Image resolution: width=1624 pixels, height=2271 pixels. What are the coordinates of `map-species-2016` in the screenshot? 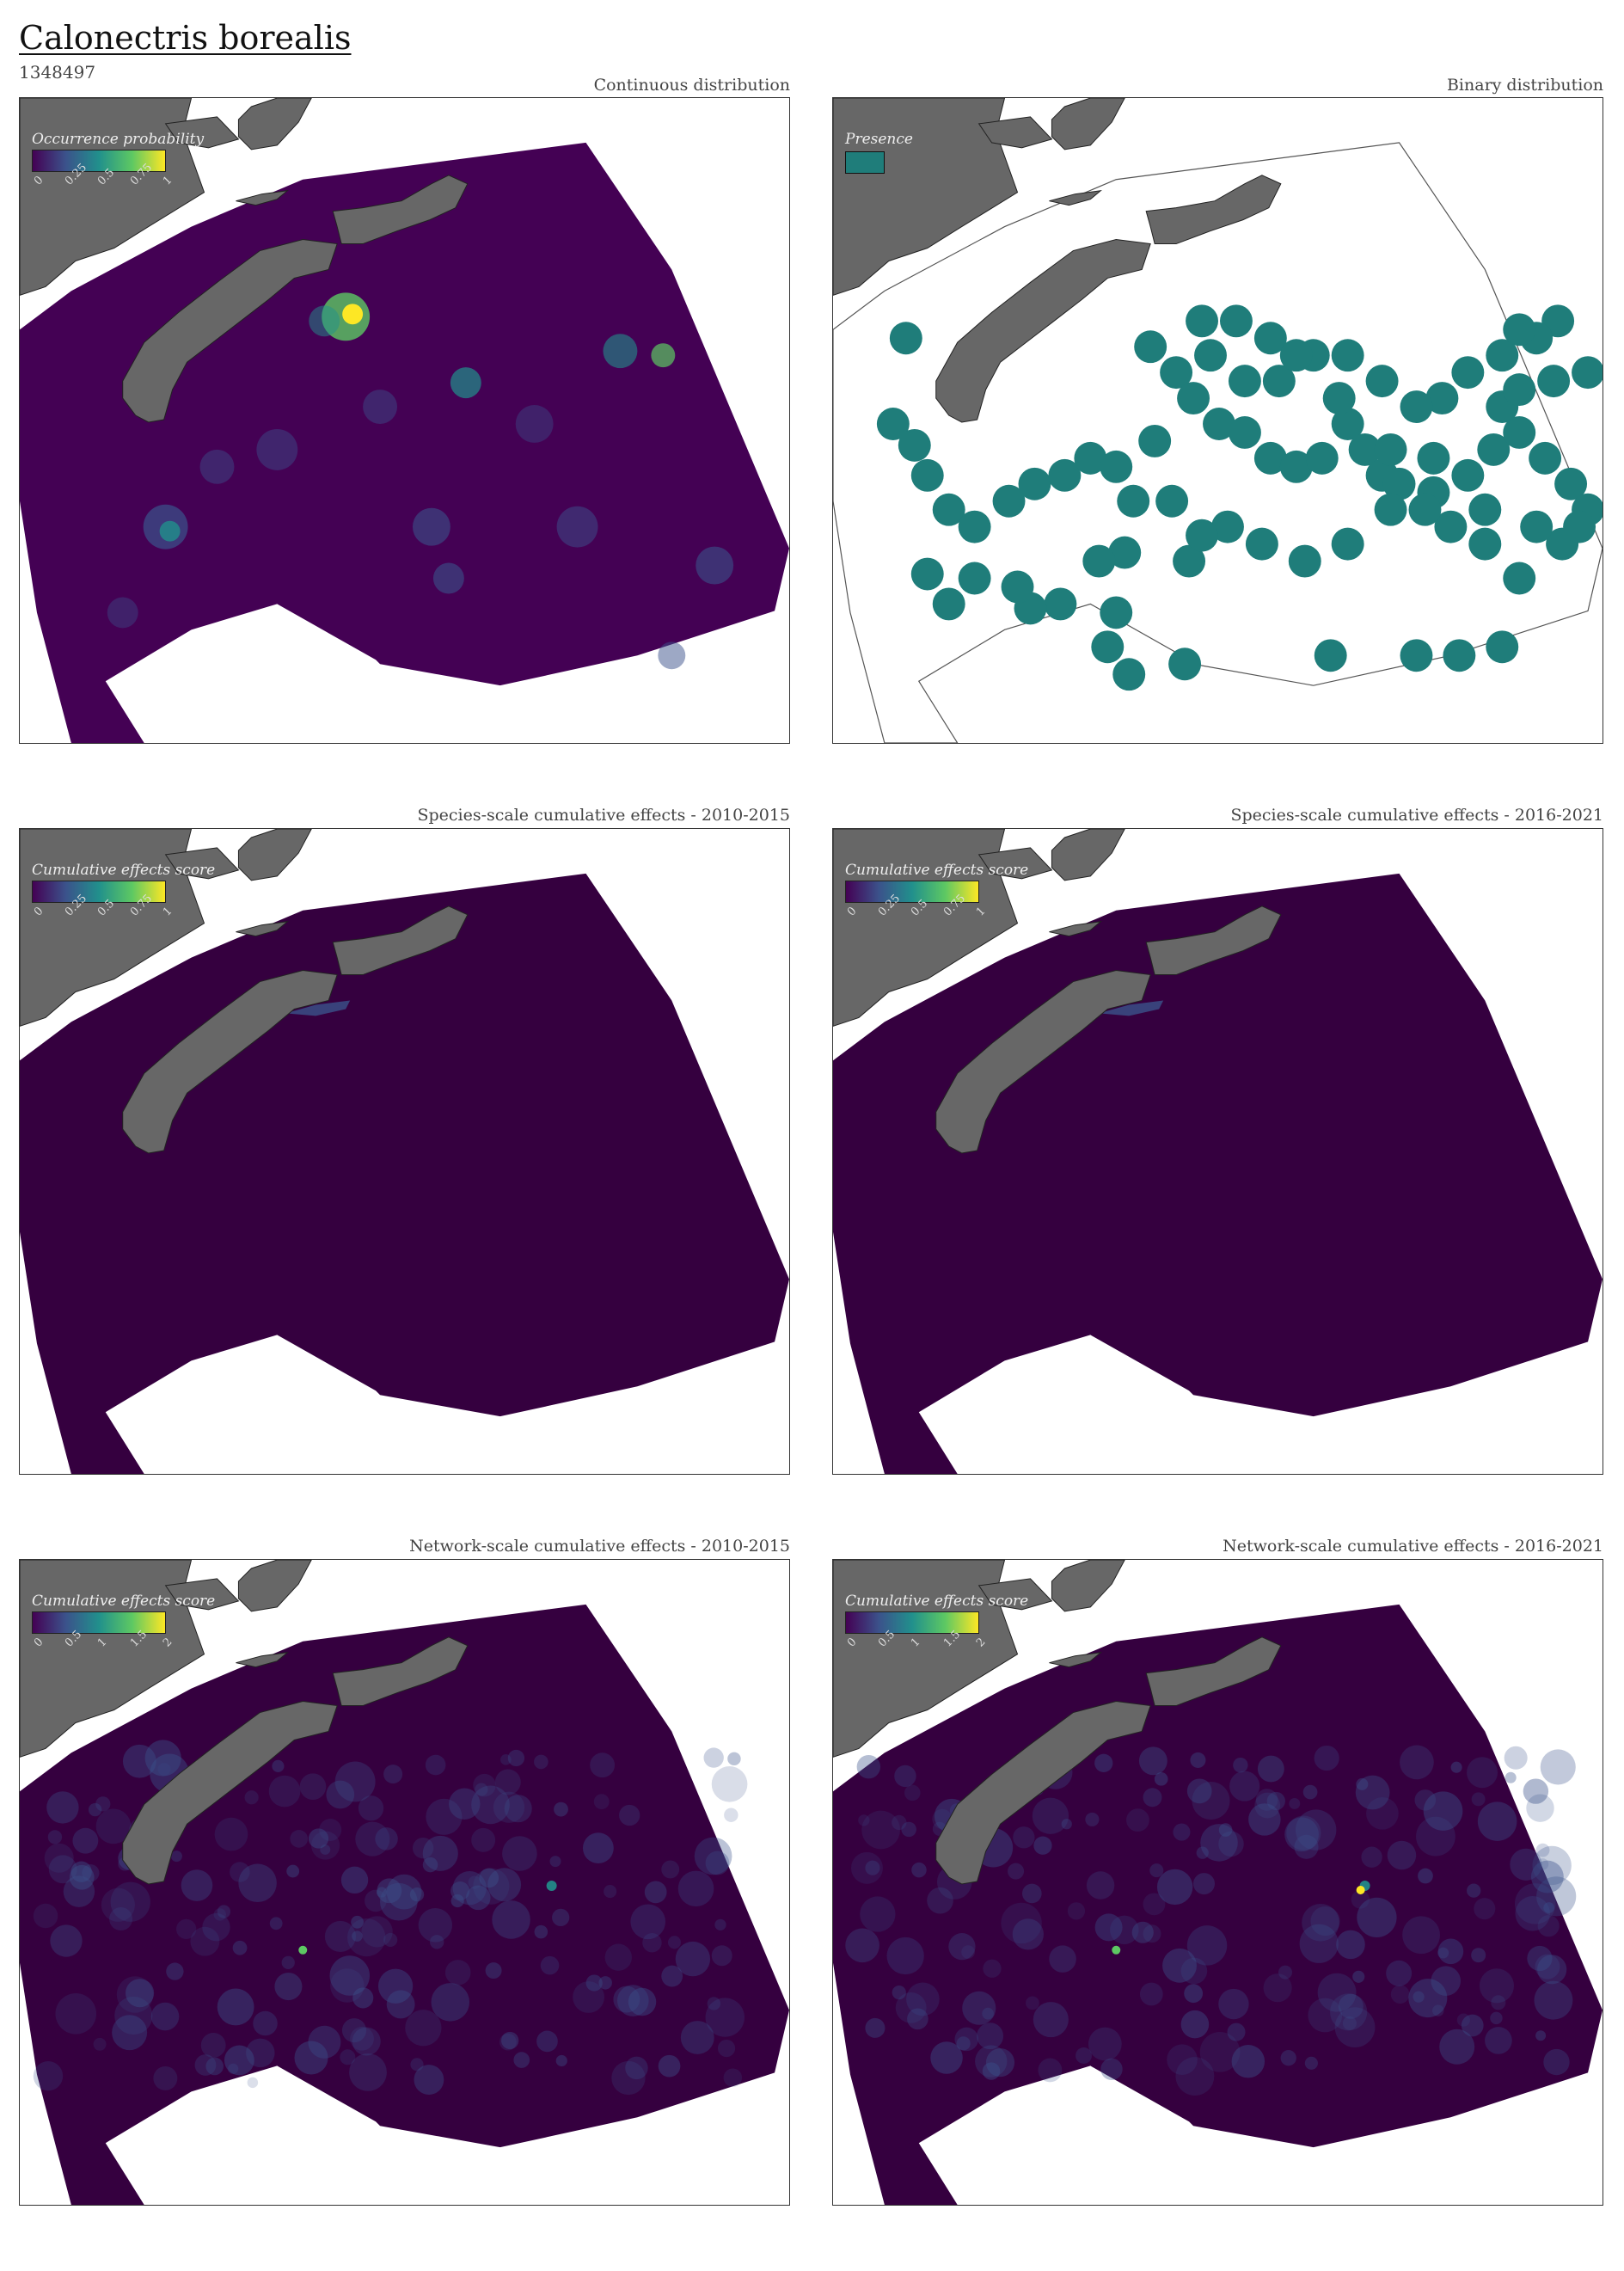 It's located at (1218, 1151).